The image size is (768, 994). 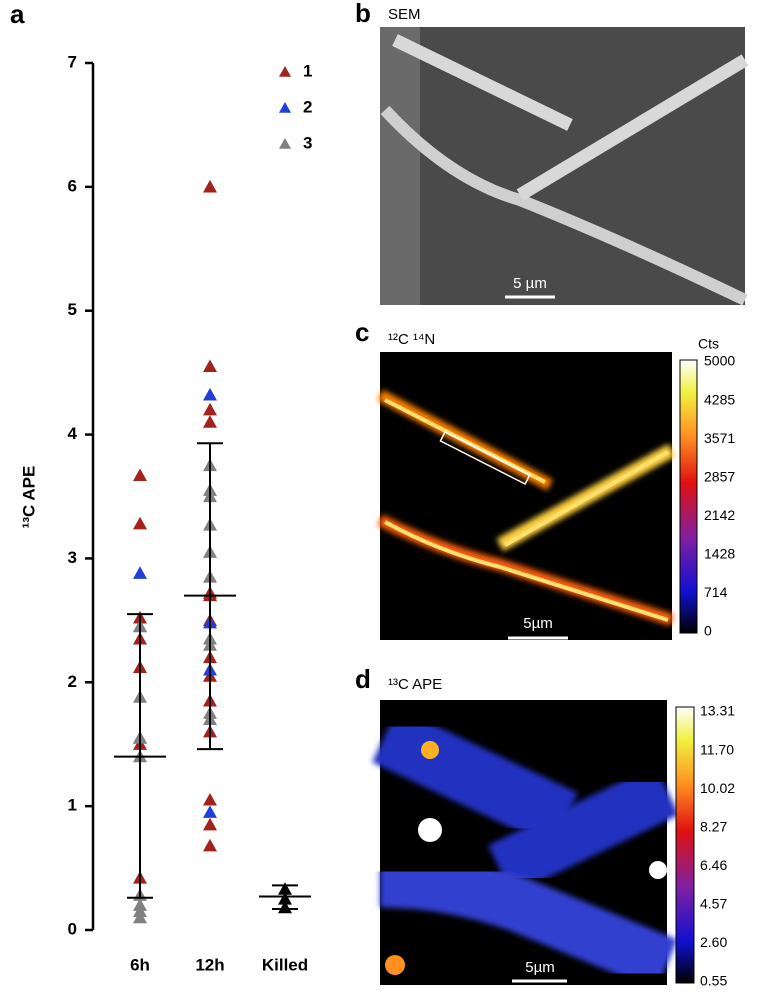 What do you see at coordinates (72, 309) in the screenshot?
I see `y-tick-label: 5` at bounding box center [72, 309].